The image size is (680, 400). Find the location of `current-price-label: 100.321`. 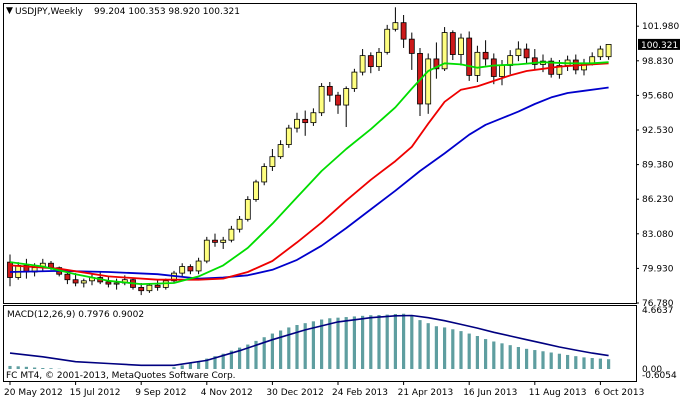

current-price-label: 100.321 is located at coordinates (659, 46).